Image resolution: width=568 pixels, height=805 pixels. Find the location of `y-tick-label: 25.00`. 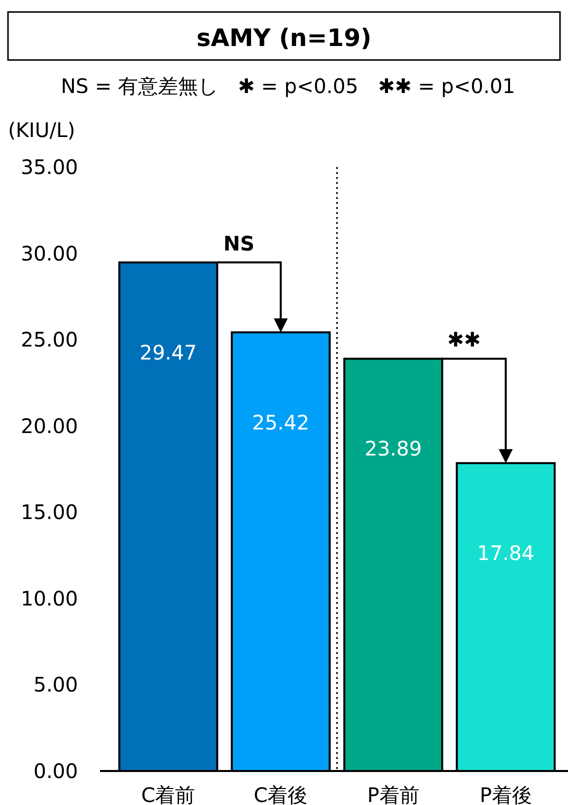

y-tick-label: 25.00 is located at coordinates (49, 340).